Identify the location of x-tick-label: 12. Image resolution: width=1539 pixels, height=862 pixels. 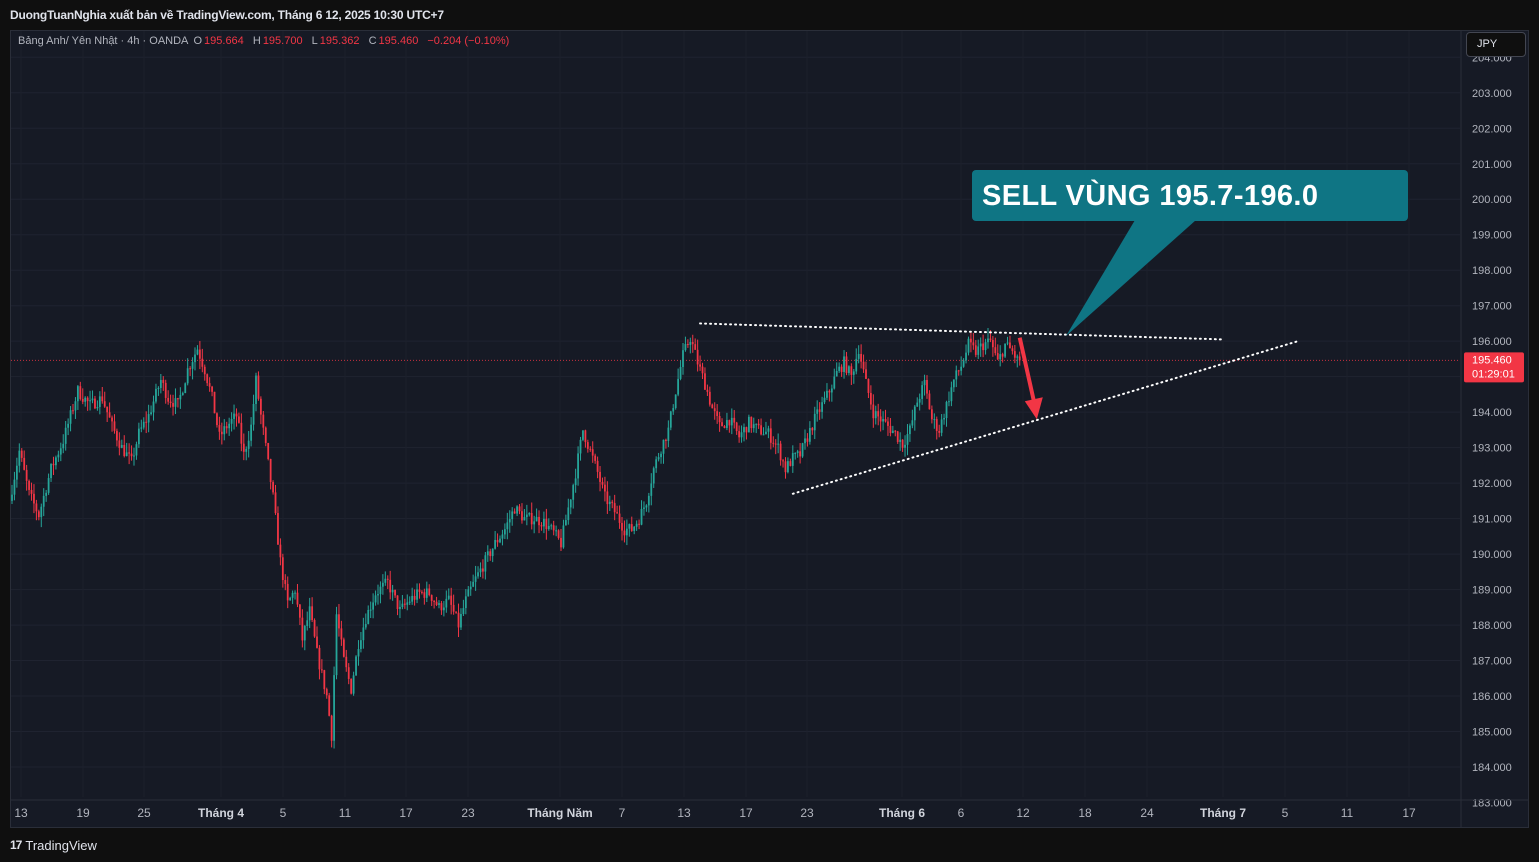
(1023, 813).